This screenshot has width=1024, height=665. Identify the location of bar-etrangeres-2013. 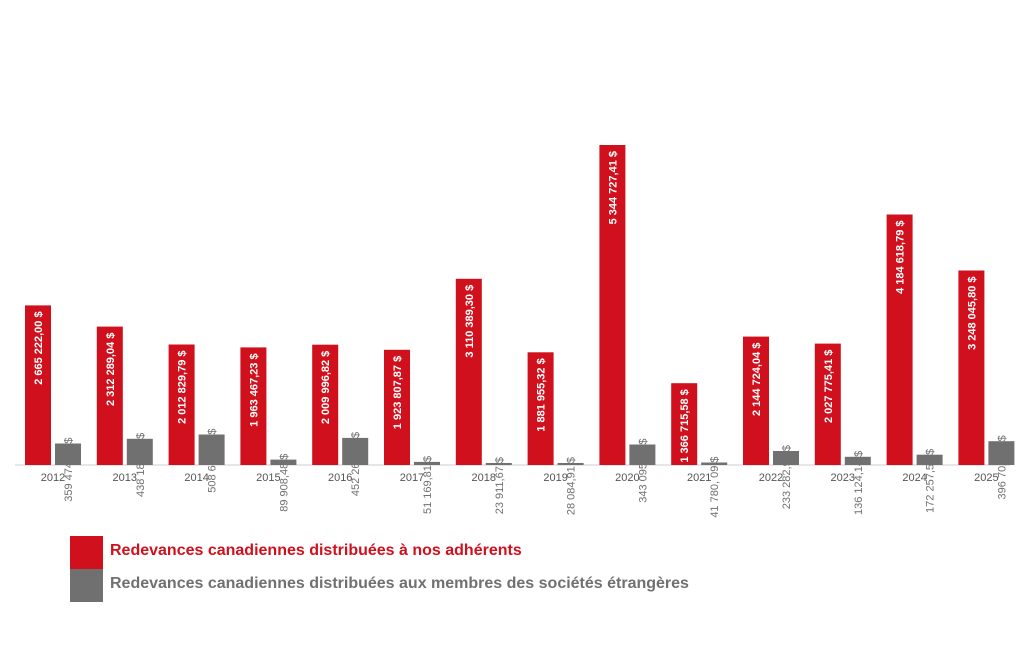
(139, 451).